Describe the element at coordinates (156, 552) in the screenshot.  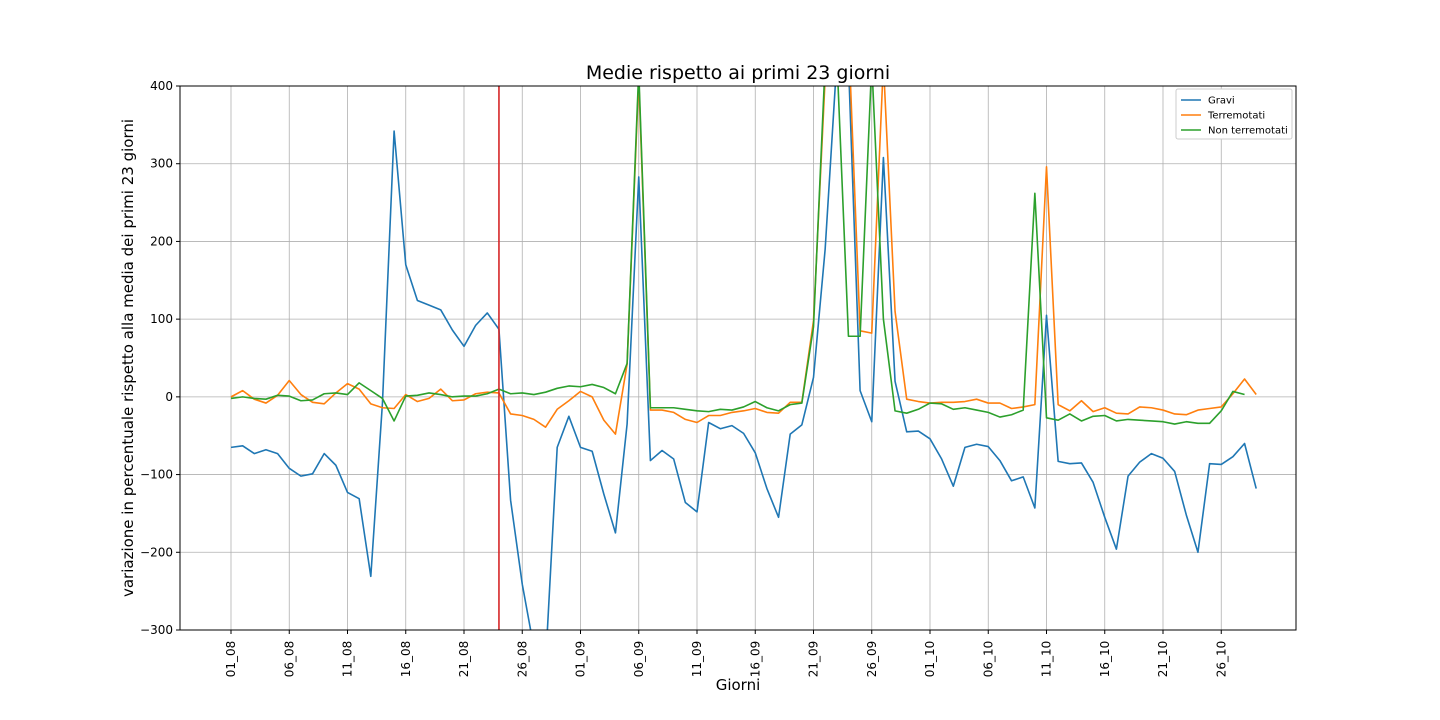
I see `y-tick-label: −200` at that location.